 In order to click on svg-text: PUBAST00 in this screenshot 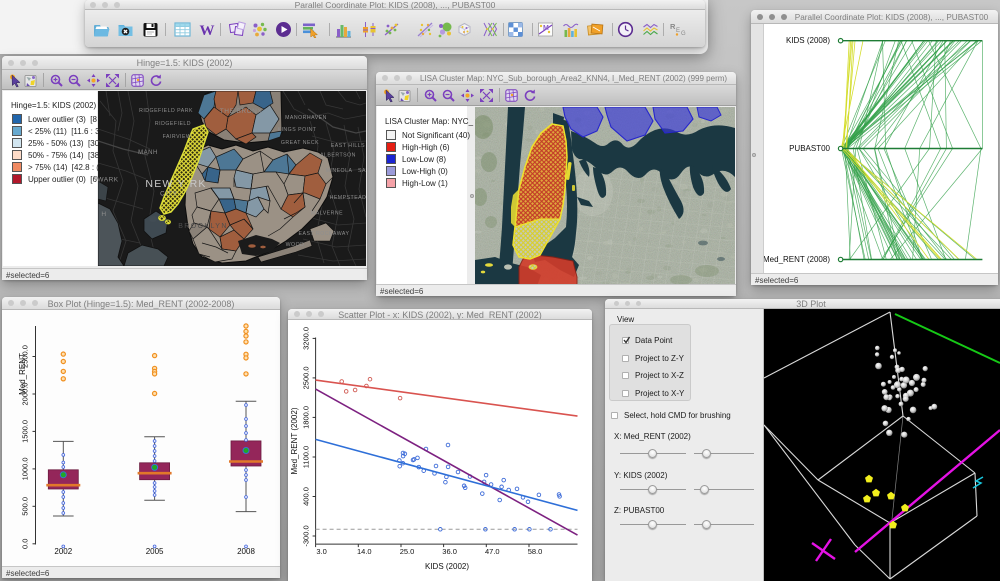, I will do `click(809, 148)`.